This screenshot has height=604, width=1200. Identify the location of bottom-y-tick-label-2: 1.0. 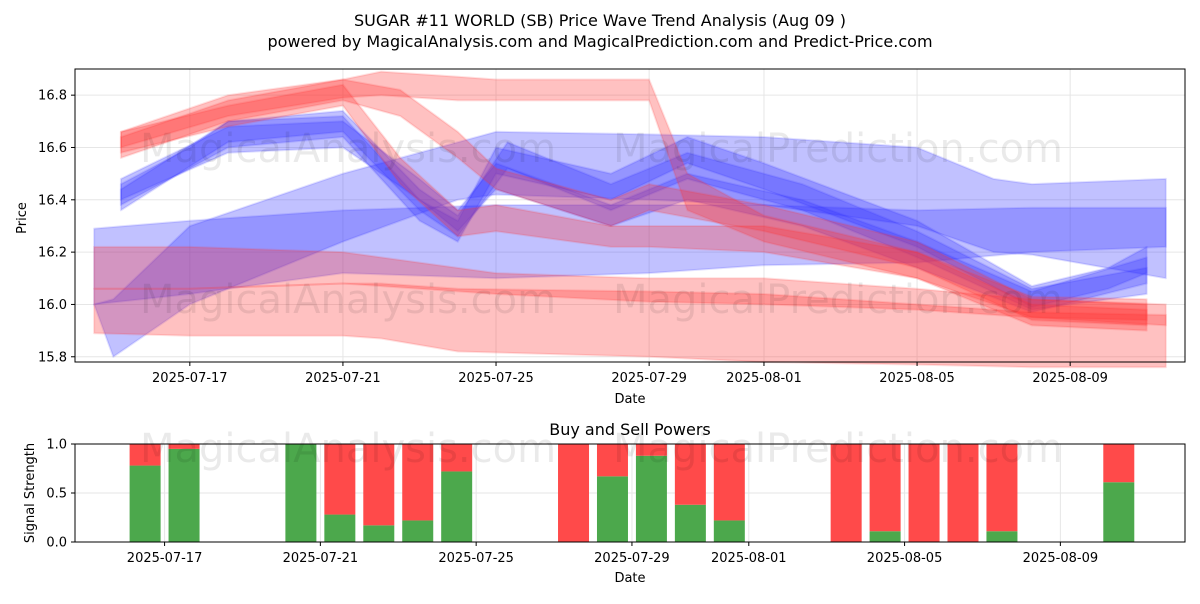
(56, 445).